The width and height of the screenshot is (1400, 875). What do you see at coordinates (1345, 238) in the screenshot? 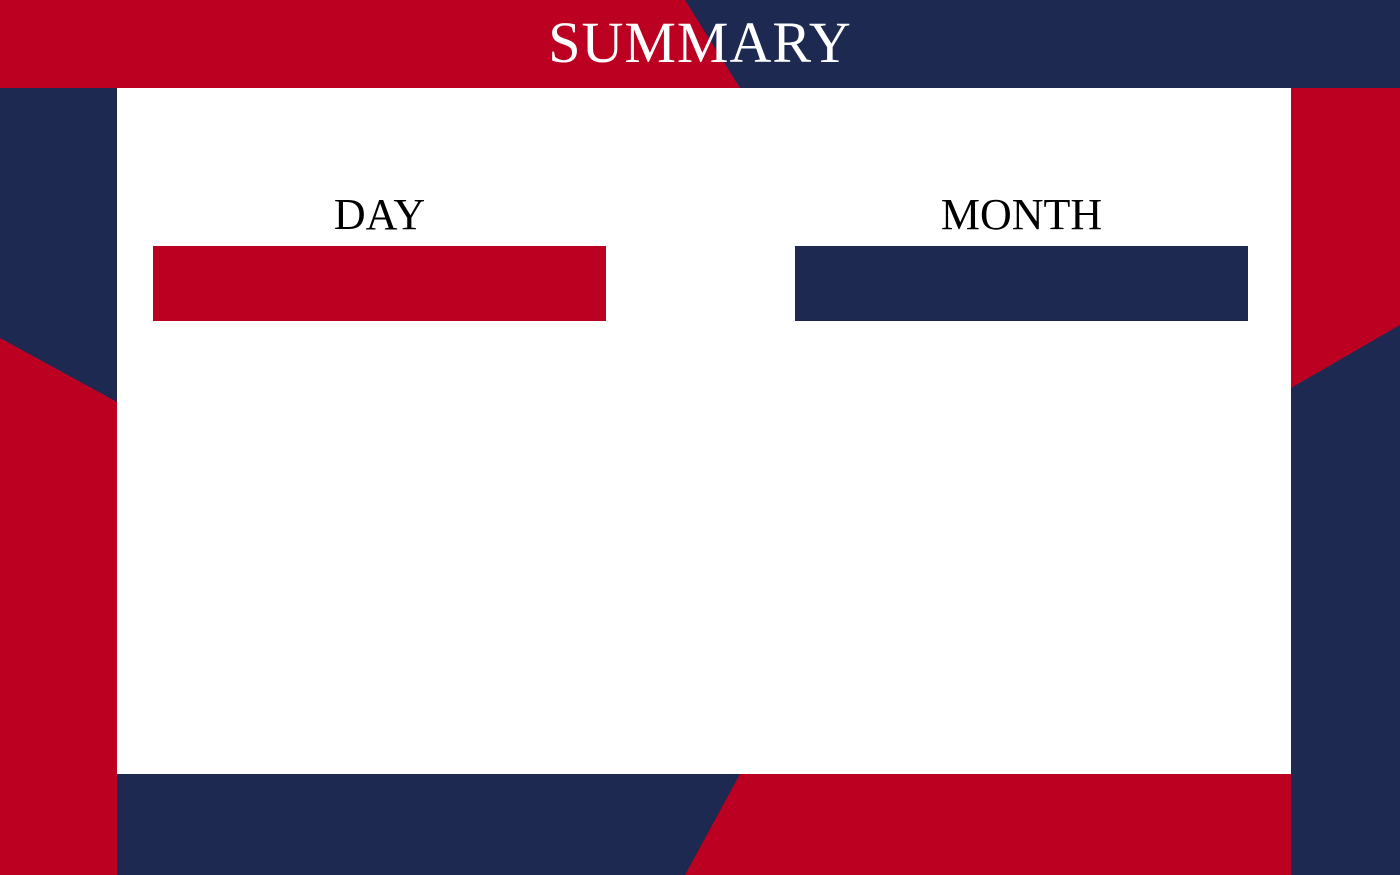
I see `right-side-red` at bounding box center [1345, 238].